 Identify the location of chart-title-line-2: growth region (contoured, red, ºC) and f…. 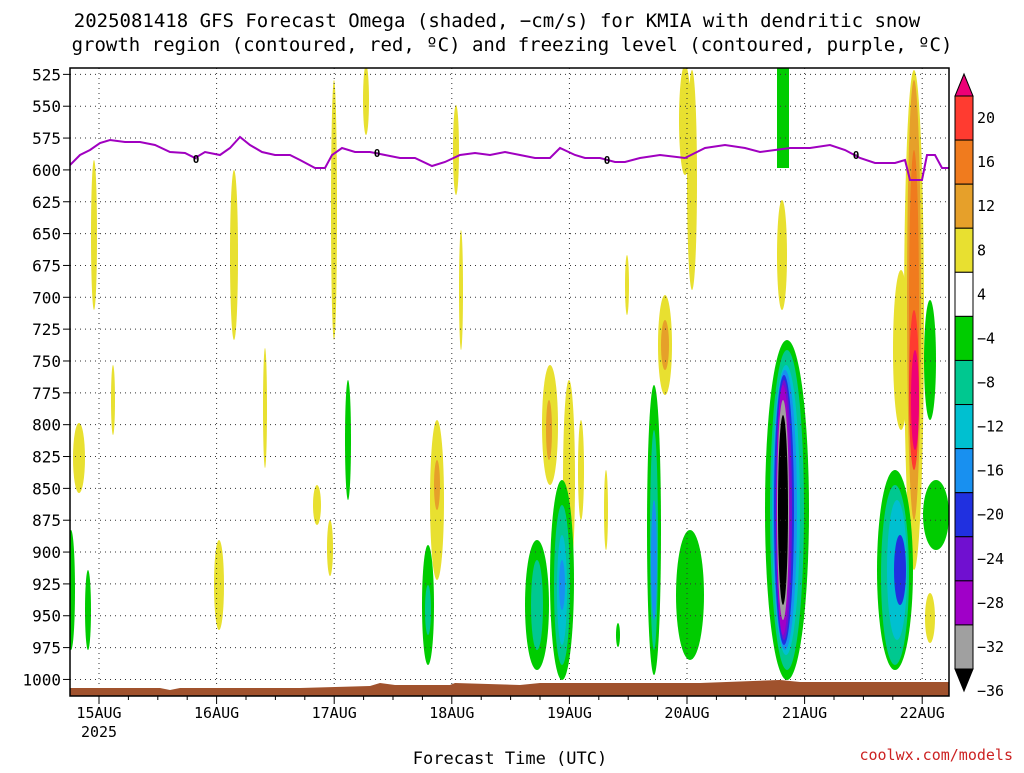
(512, 45).